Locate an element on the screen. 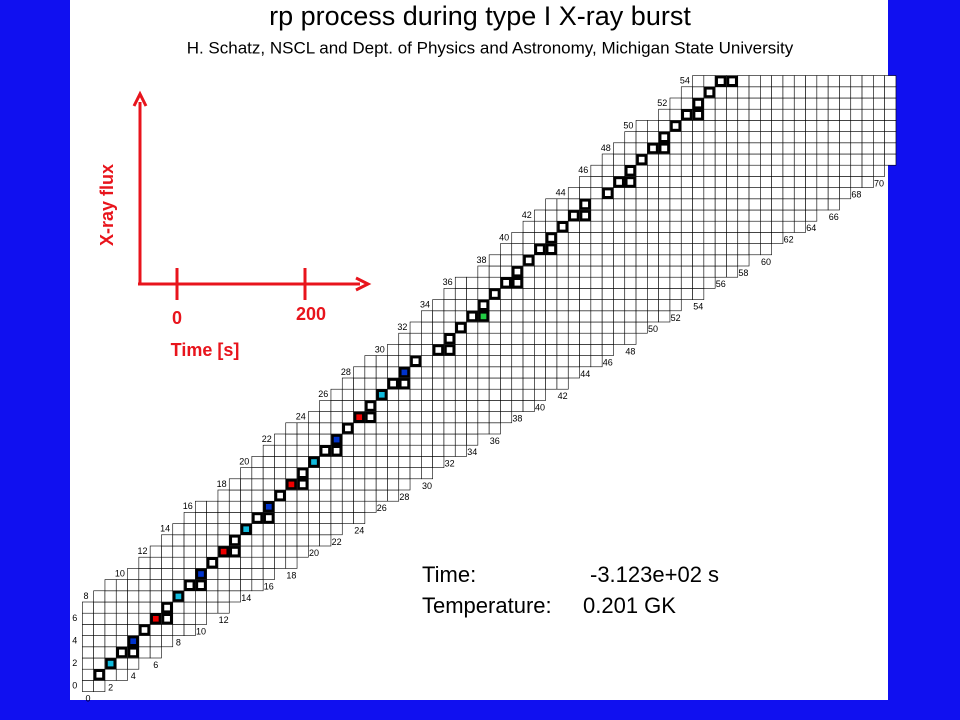  z-label: 30 is located at coordinates (380, 349).